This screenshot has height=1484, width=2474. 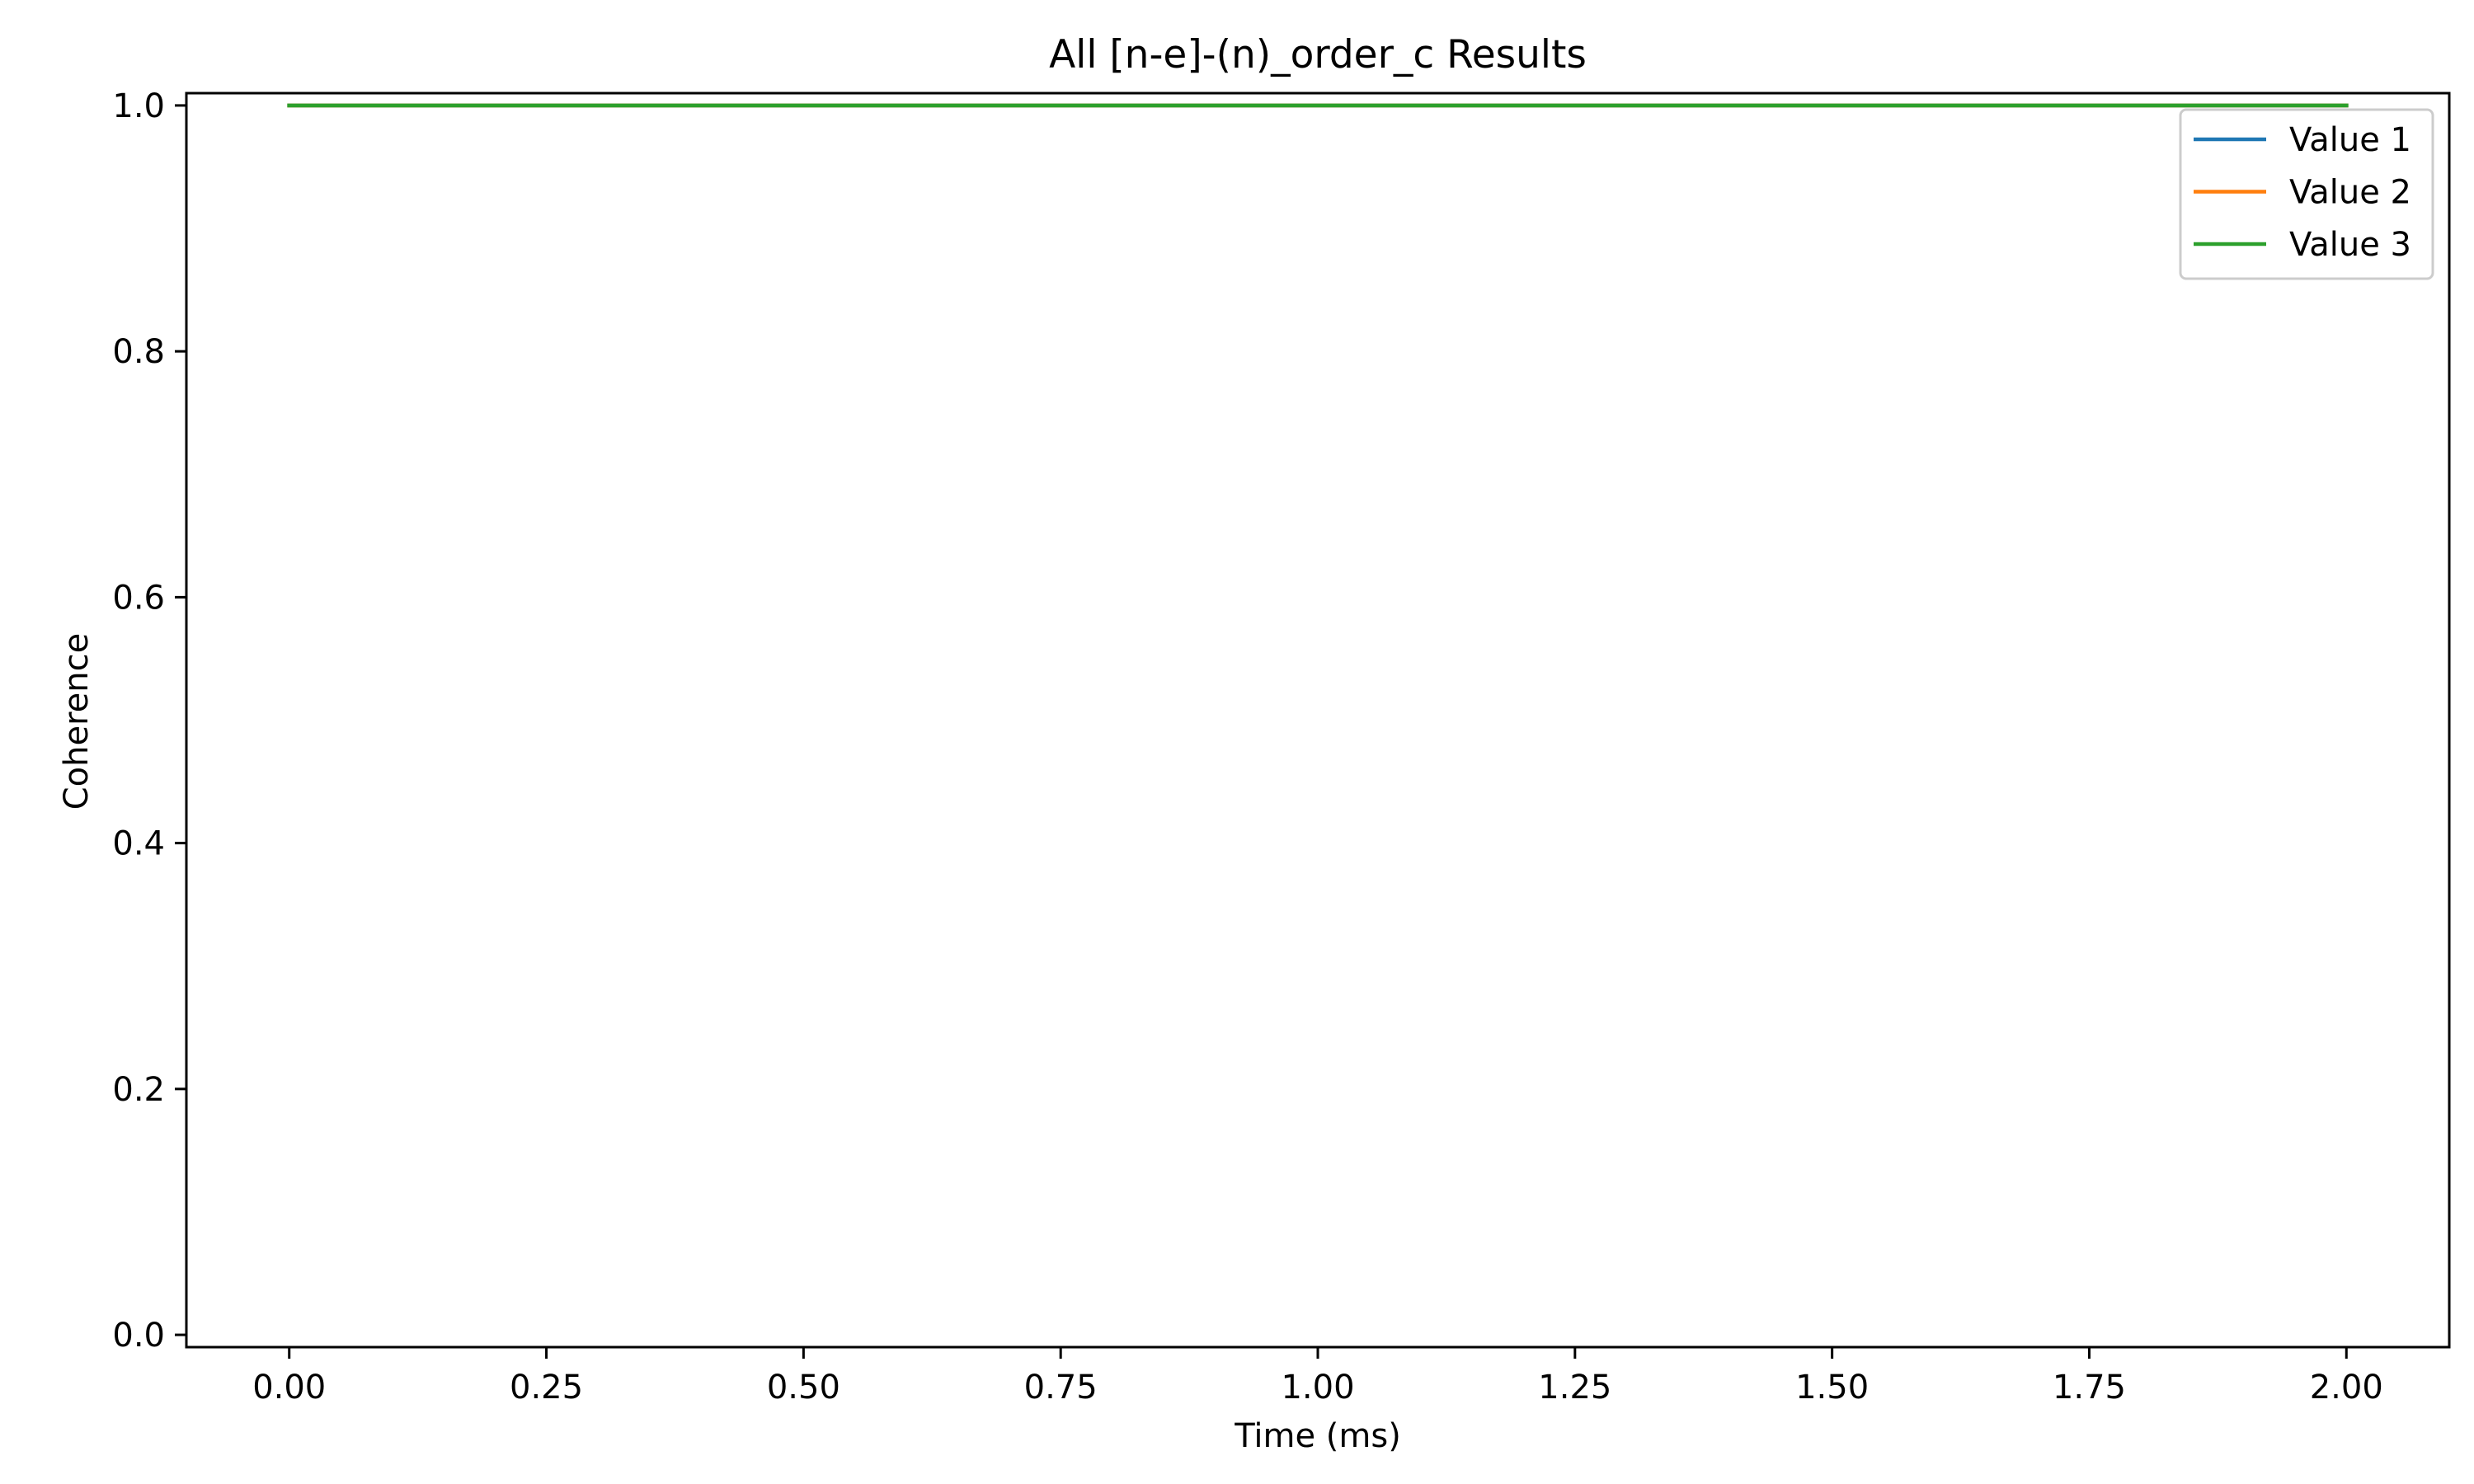 I want to click on y-axis: 0.0 0.2 0.4 0.6 0.8 1.0, so click(x=149, y=721).